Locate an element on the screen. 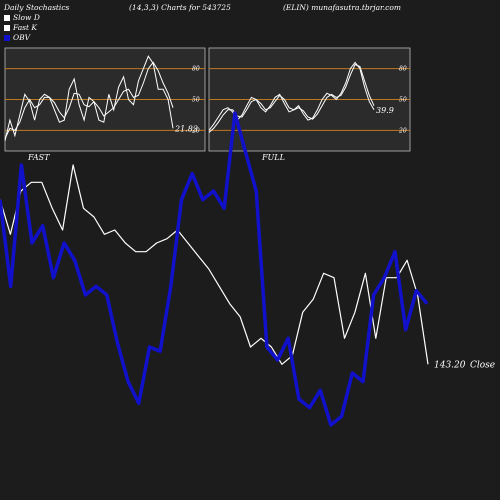 This screenshot has height=500, width=500. legend-label-fast-k: Fast K is located at coordinates (25, 27).